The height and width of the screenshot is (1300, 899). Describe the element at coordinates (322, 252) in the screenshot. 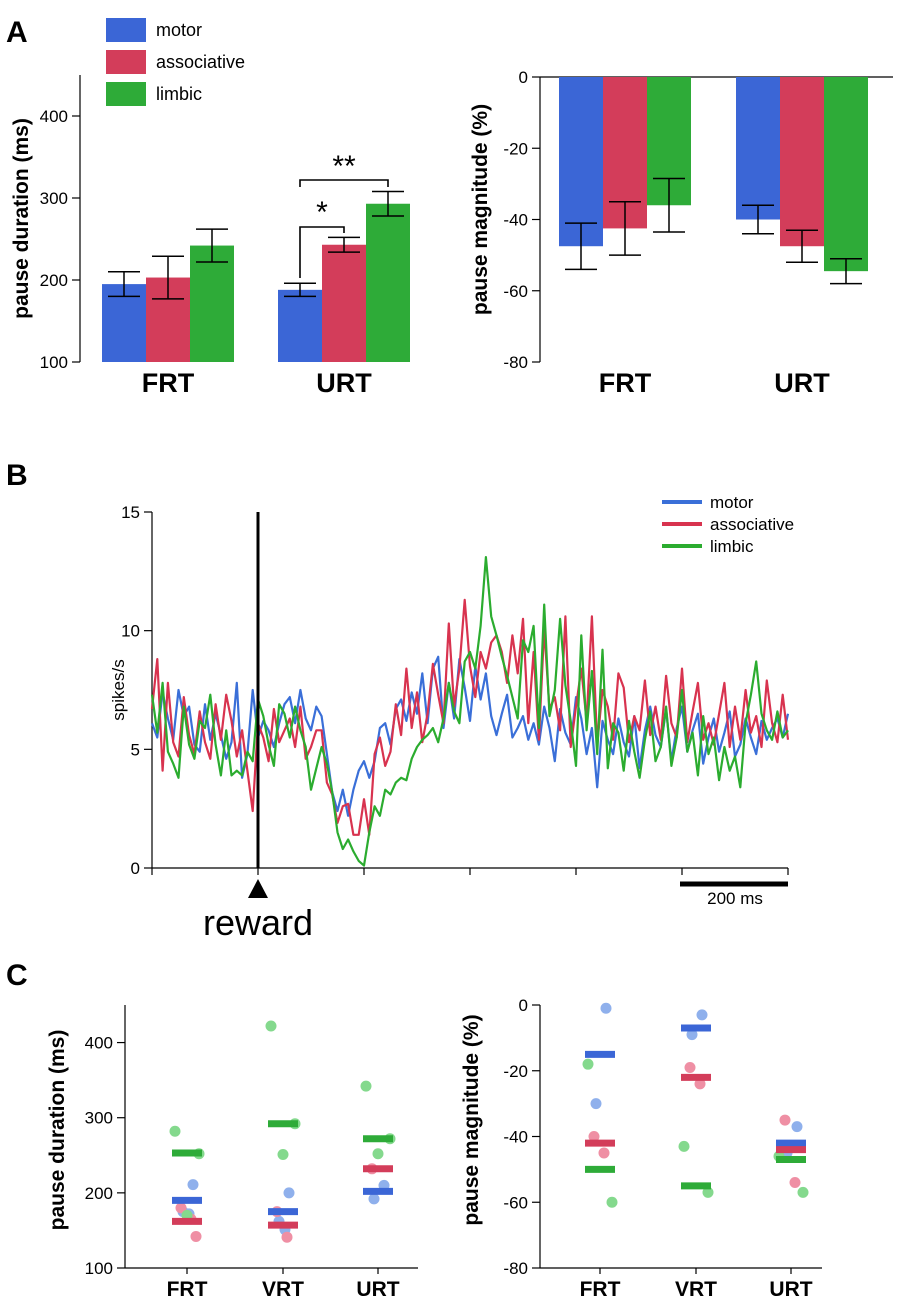

I see `significance-bracket-motor-associative` at that location.